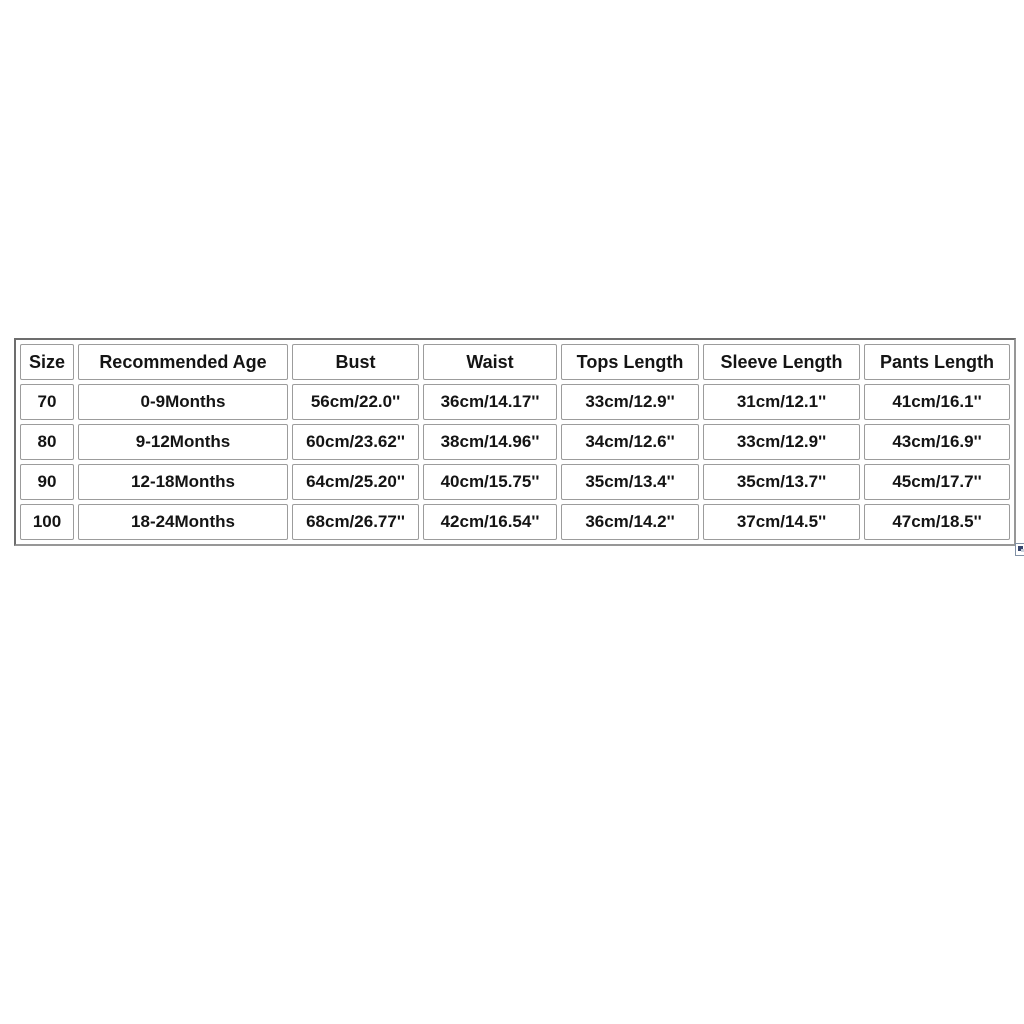  Describe the element at coordinates (355, 402) in the screenshot. I see `table-cell-bust: 56cm/22.0''` at that location.